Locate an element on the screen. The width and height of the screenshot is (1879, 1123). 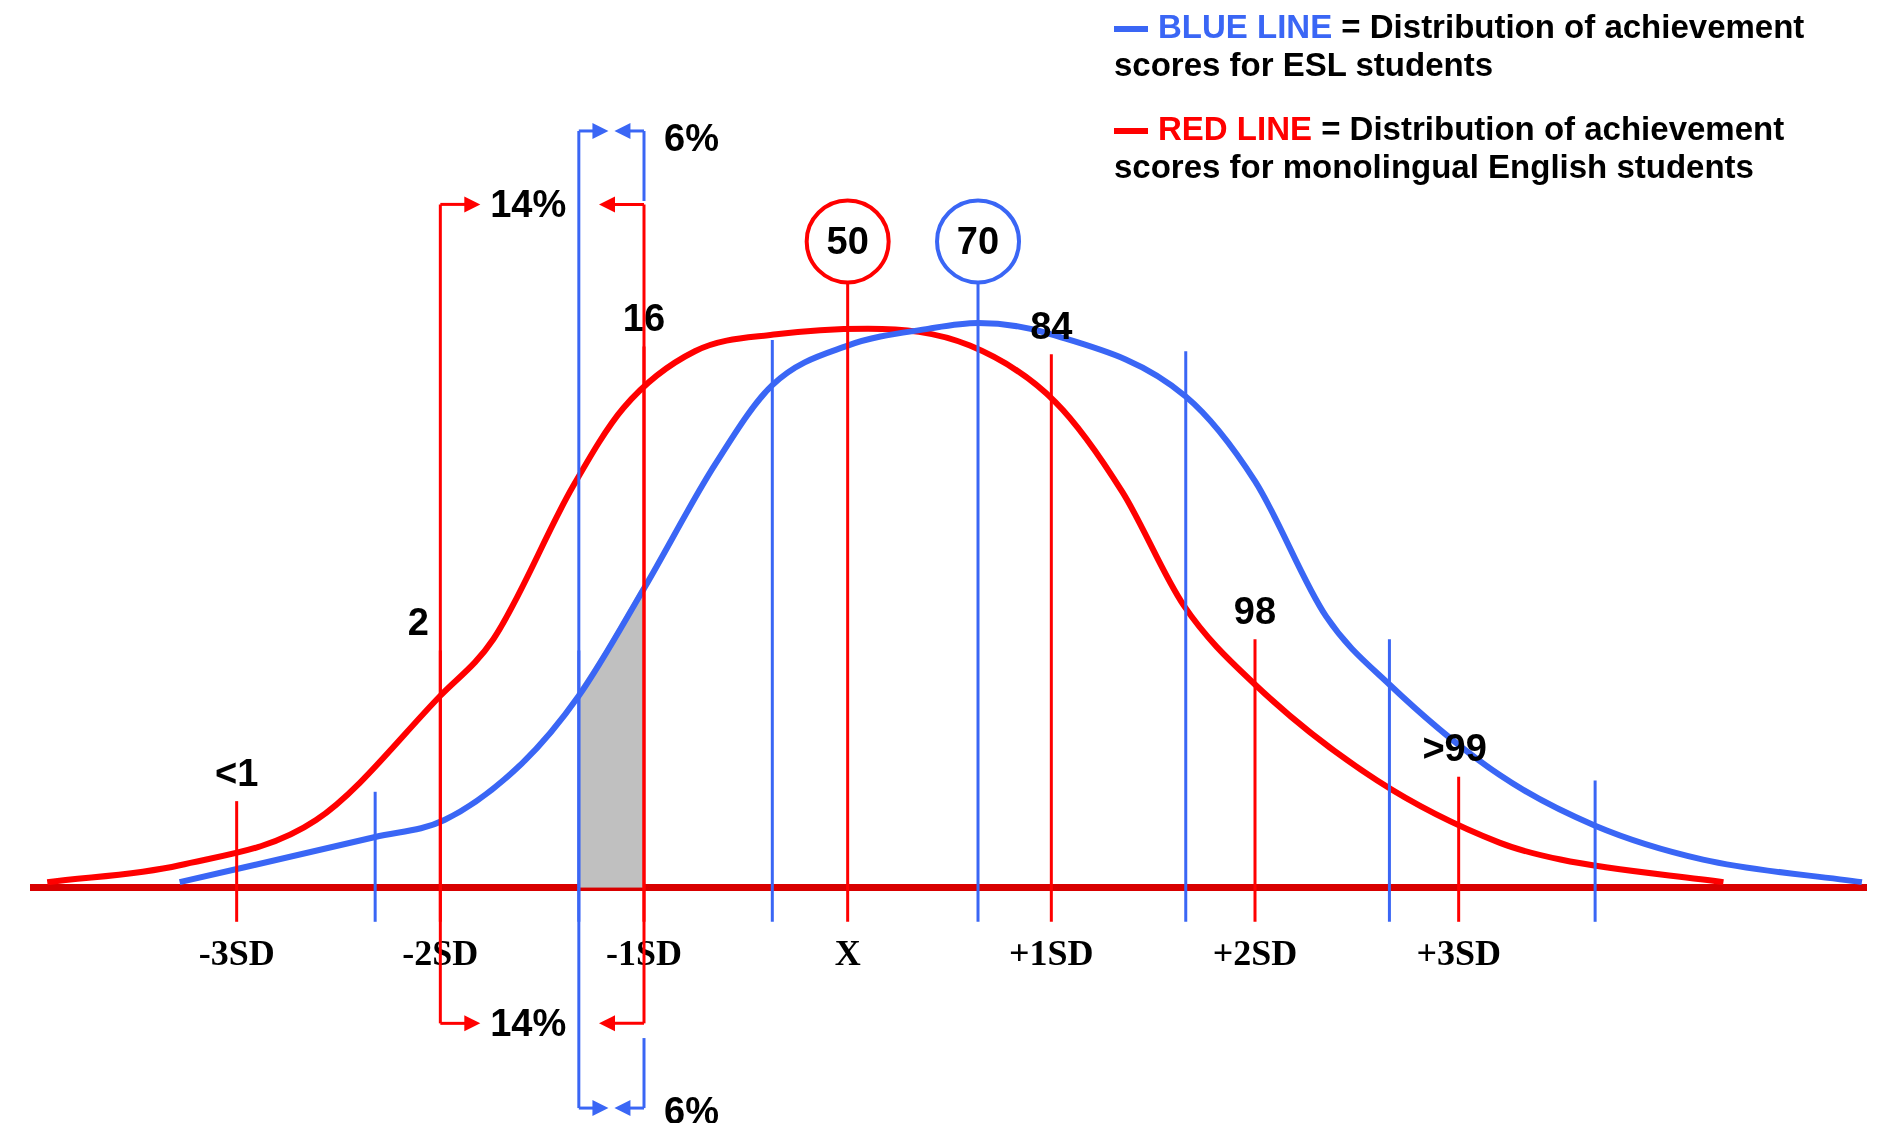
text: 70 is located at coordinates (978, 240).